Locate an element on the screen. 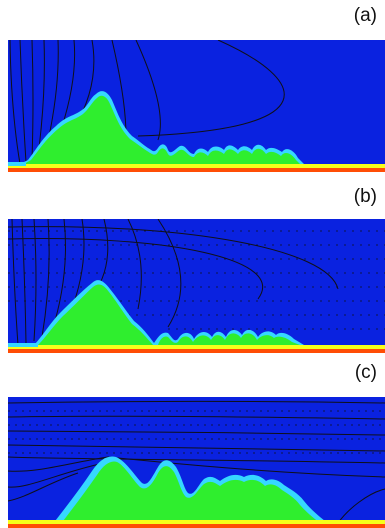 This screenshot has height=528, width=385. panel-label-b: (b) is located at coordinates (365, 196).